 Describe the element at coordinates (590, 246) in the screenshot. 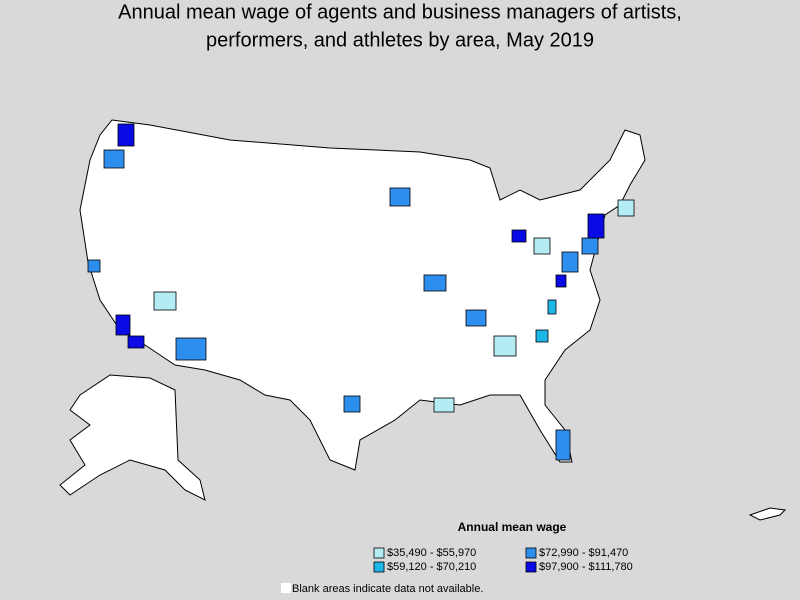

I see `area-phl` at that location.